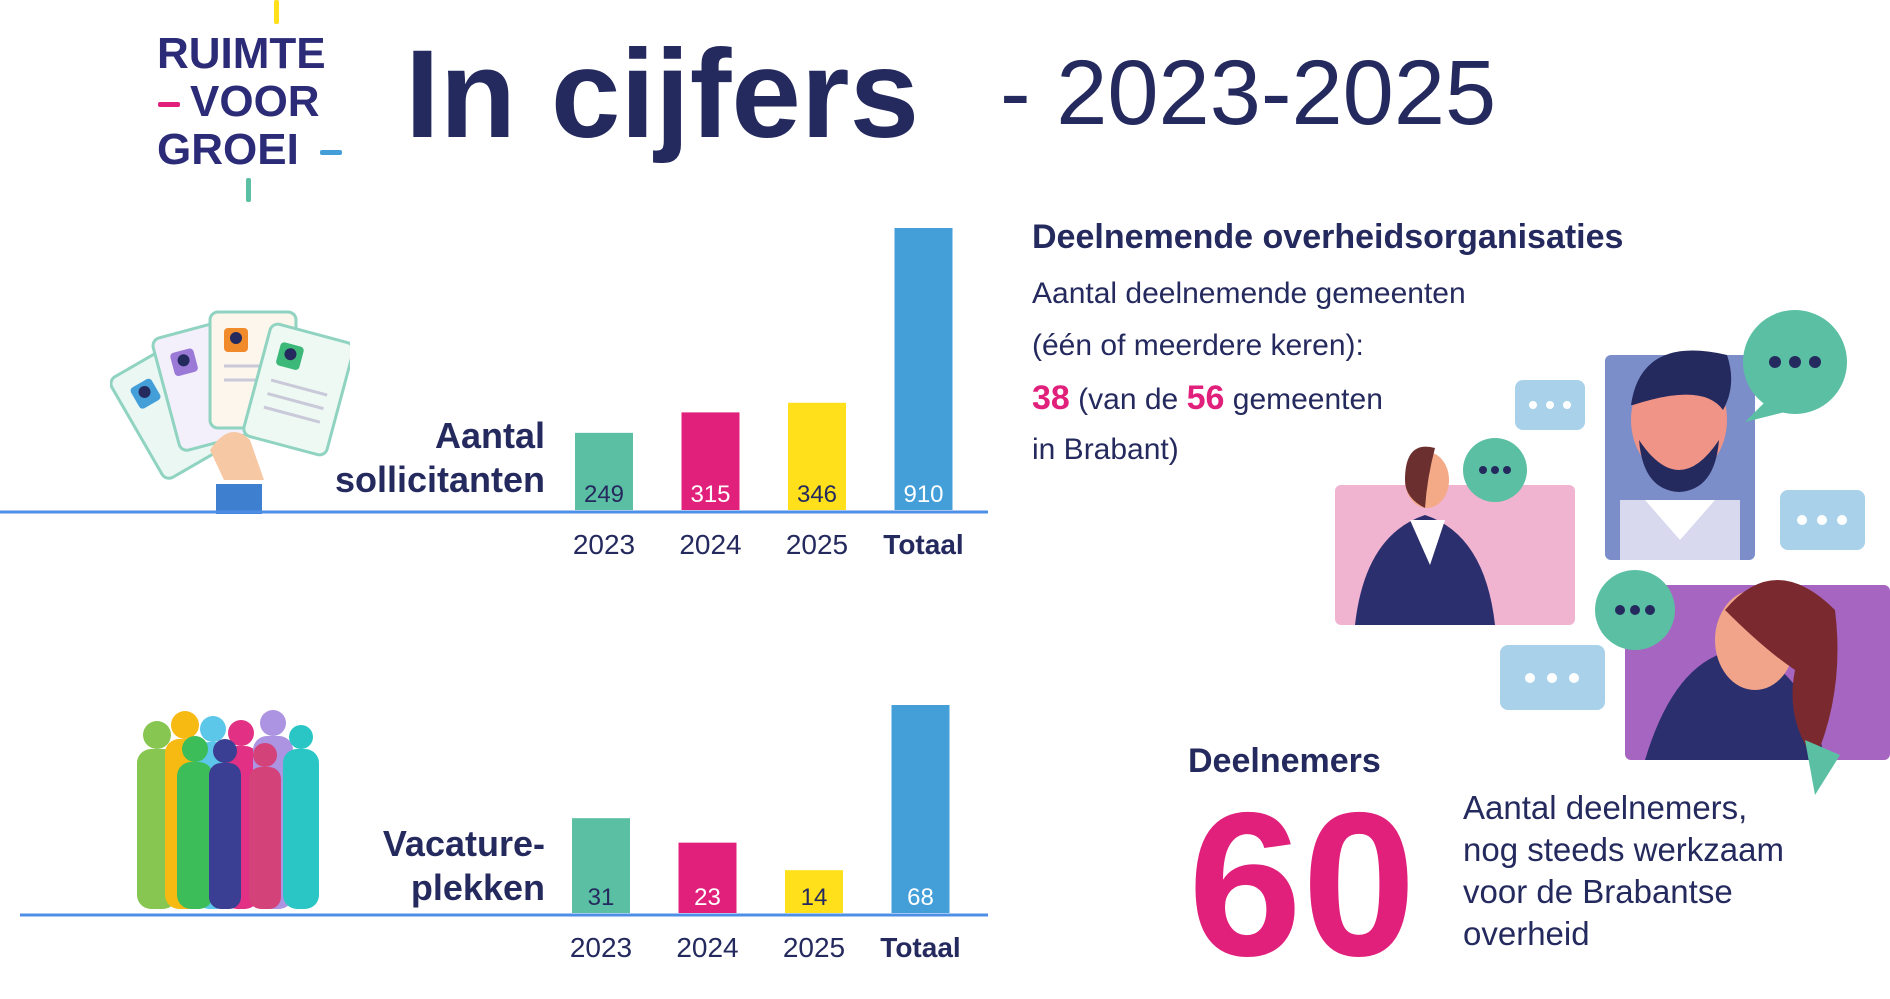 The image size is (1890, 999). I want to click on organisations-line-1: Aantal deelnemende gemeenten, so click(1249, 293).